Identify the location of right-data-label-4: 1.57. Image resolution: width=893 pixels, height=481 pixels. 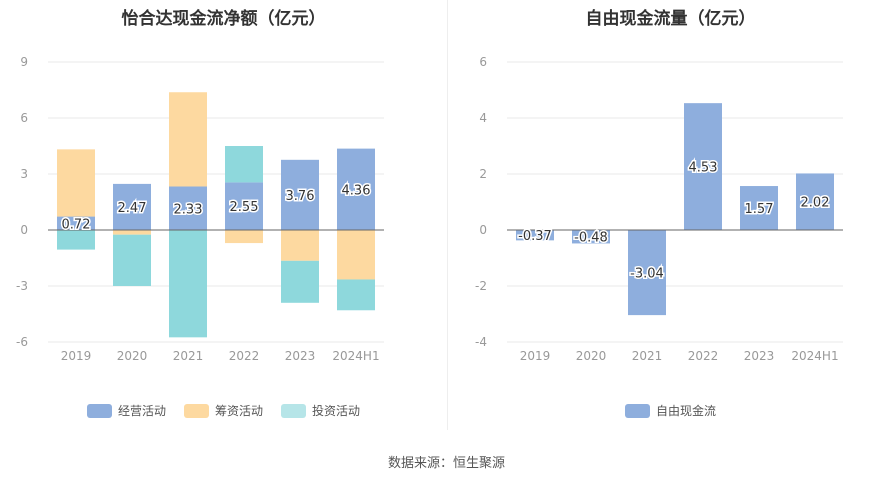
(759, 209).